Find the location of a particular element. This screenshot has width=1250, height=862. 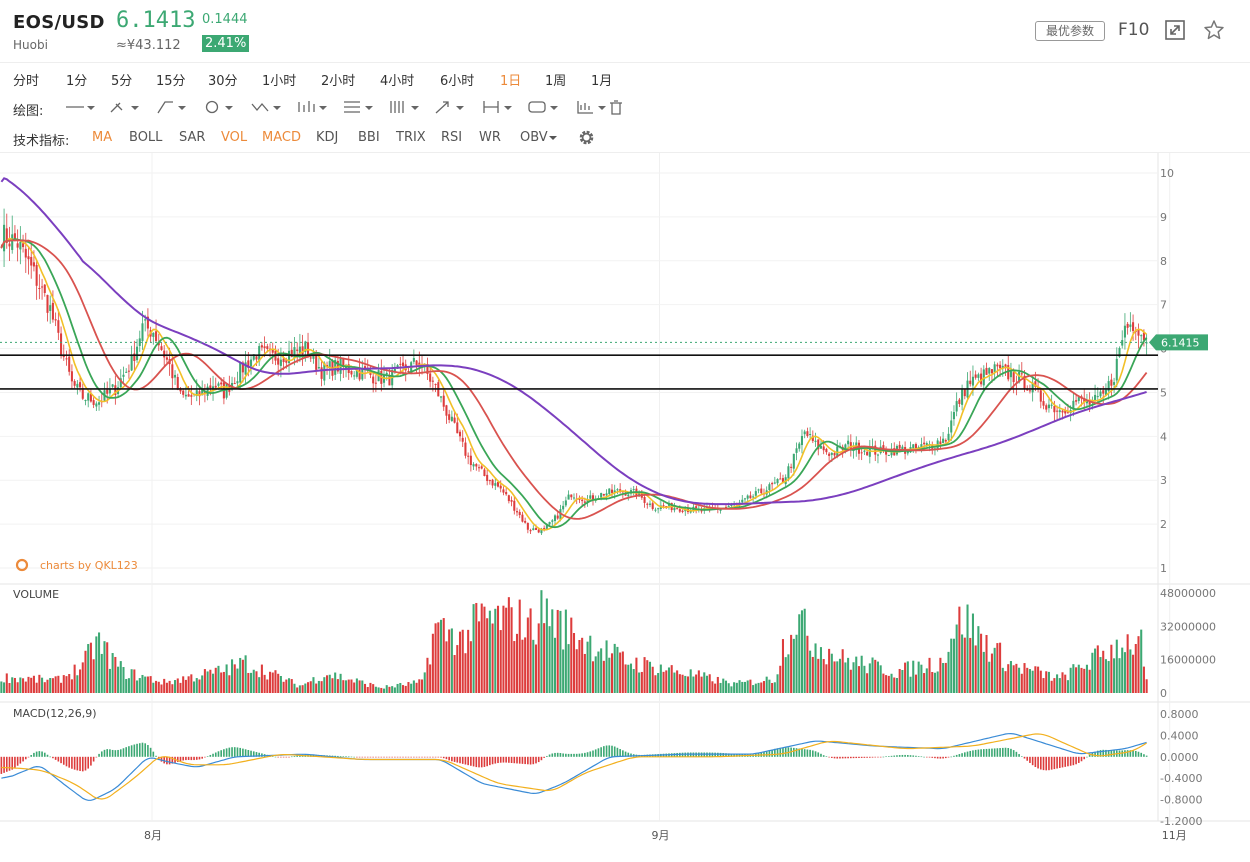

indicator-wr: WR is located at coordinates (490, 137).